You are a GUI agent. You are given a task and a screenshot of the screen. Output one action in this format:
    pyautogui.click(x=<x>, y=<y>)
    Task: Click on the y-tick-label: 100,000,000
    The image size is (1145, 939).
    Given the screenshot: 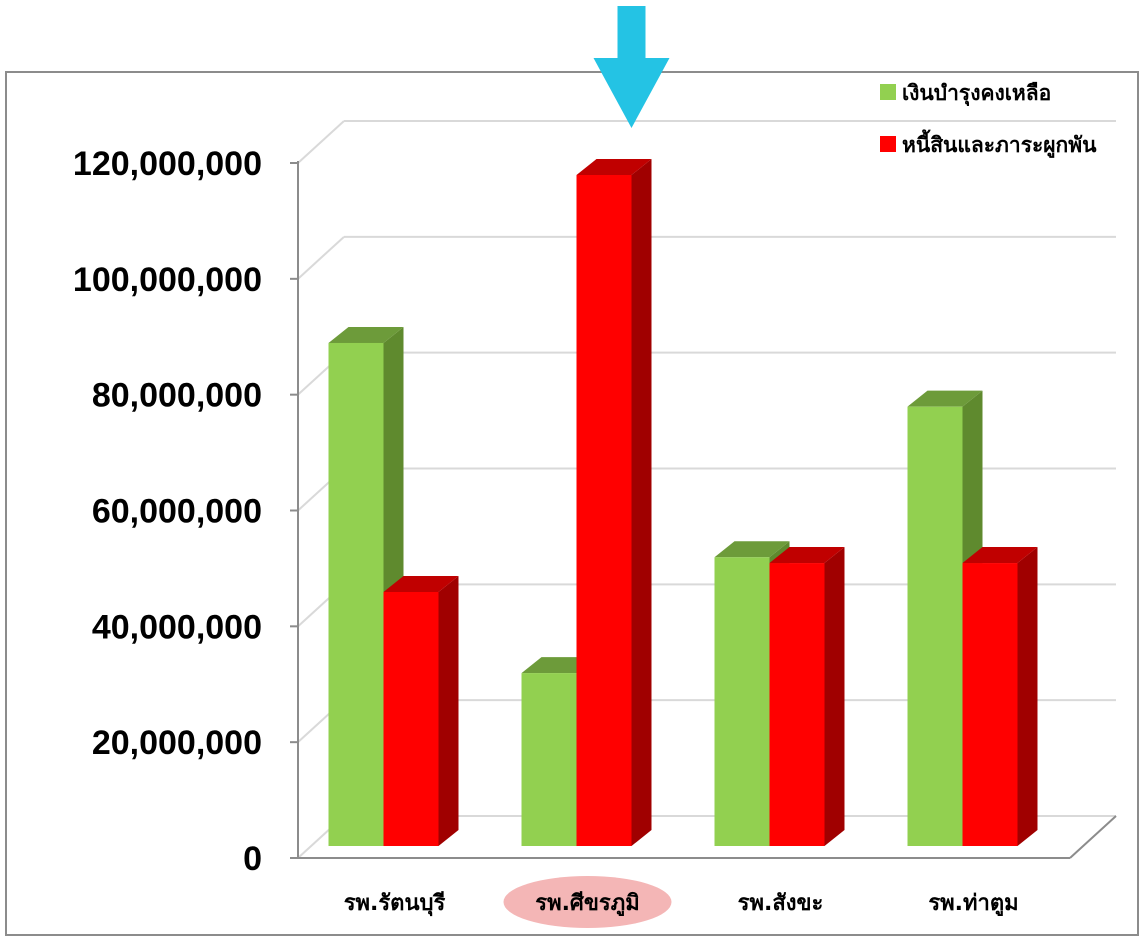 What is the action you would take?
    pyautogui.click(x=167, y=280)
    